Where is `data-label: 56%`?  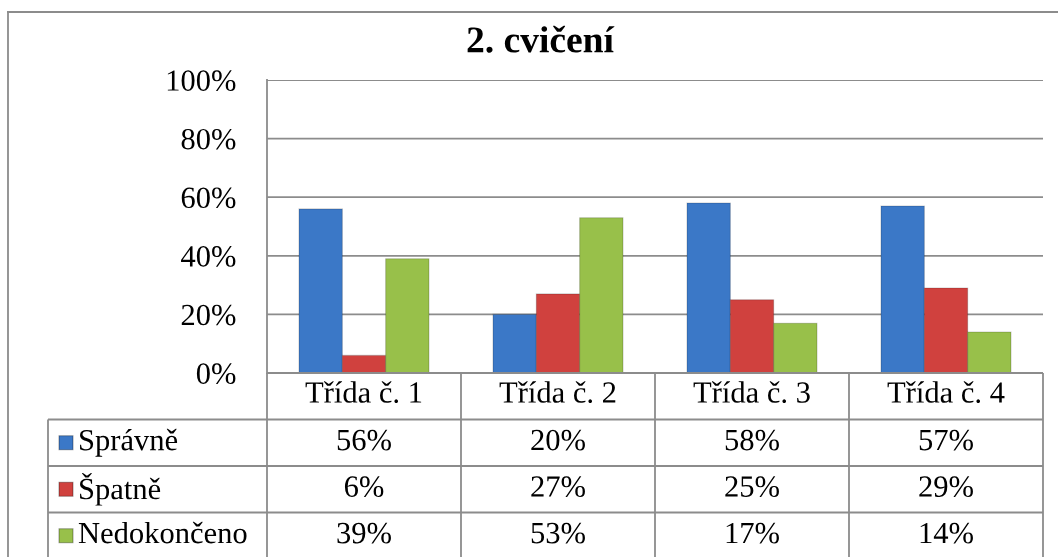 data-label: 56% is located at coordinates (364, 440).